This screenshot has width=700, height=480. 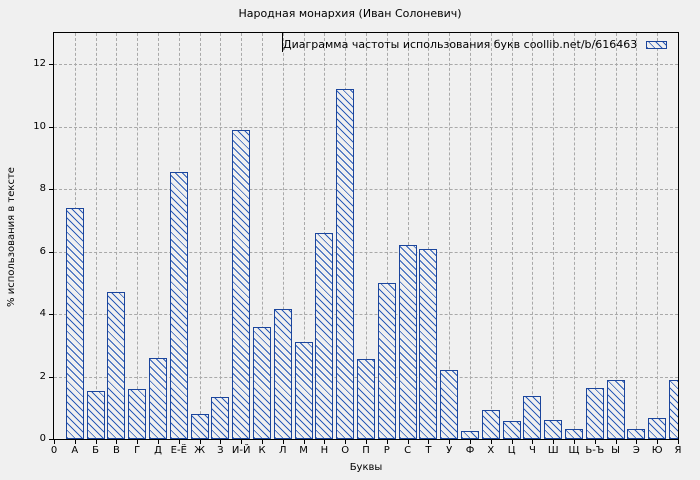 I want to click on legend-swatch, so click(x=656, y=44).